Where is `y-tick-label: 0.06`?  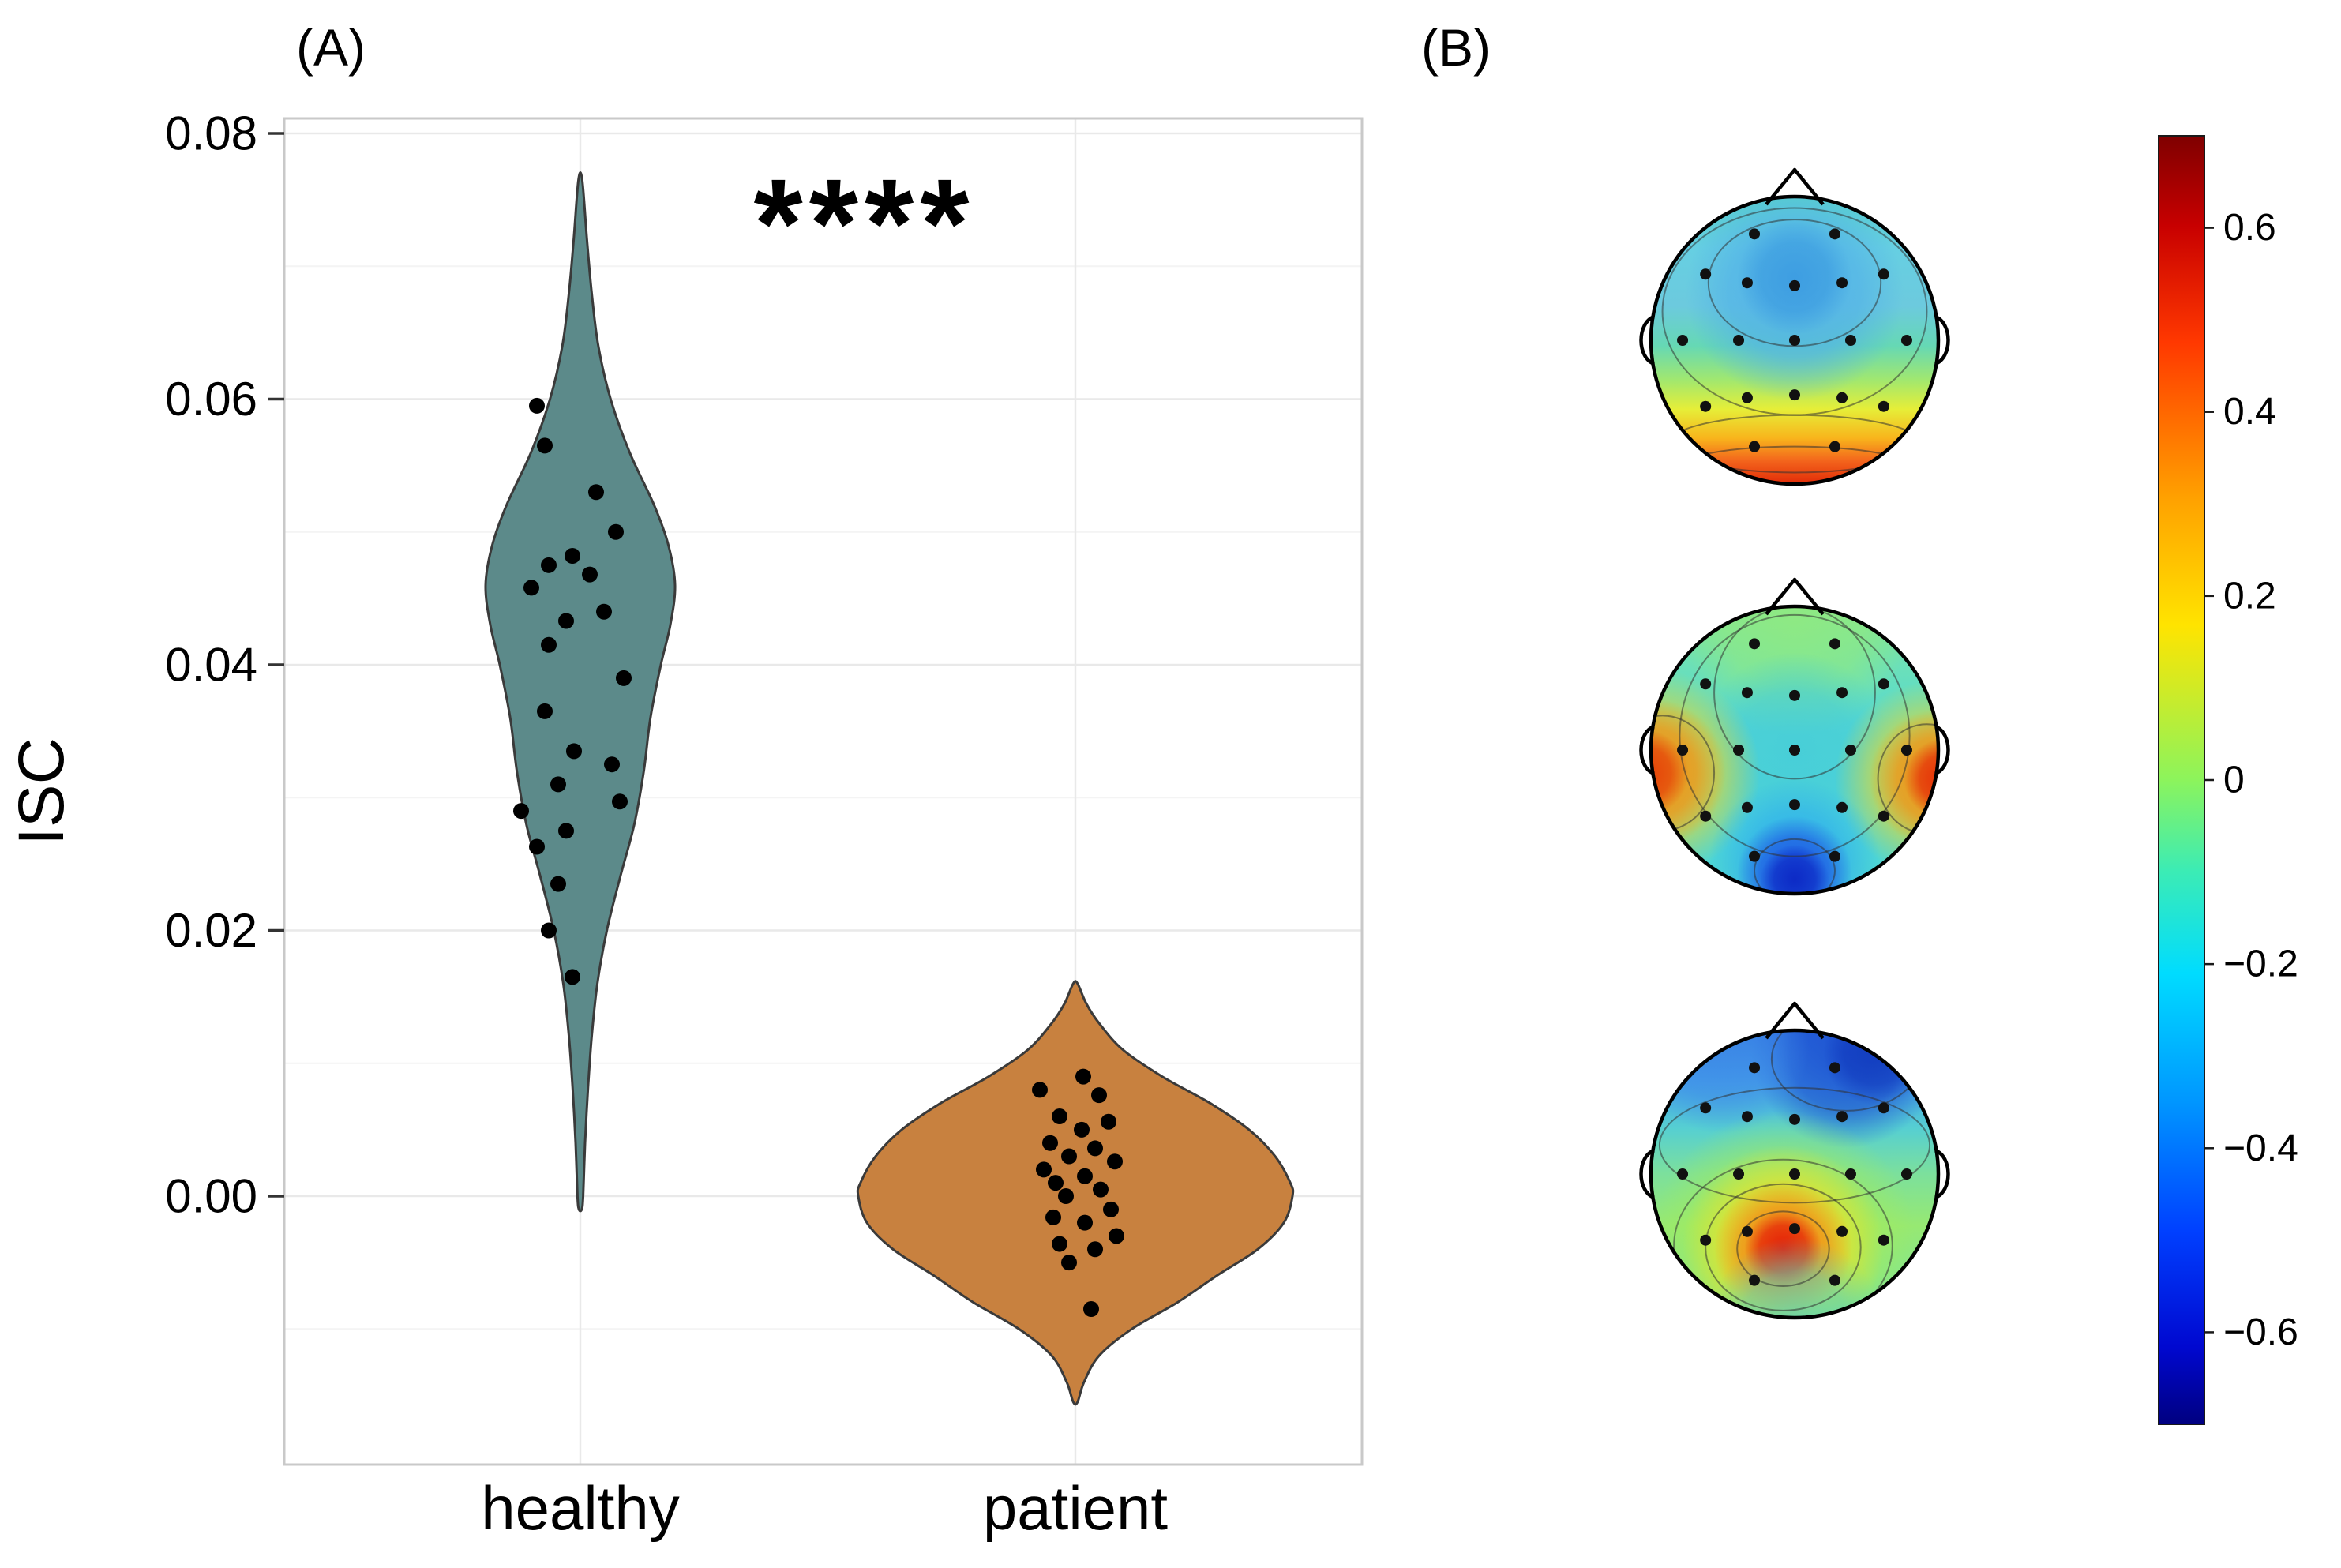 y-tick-label: 0.06 is located at coordinates (211, 399).